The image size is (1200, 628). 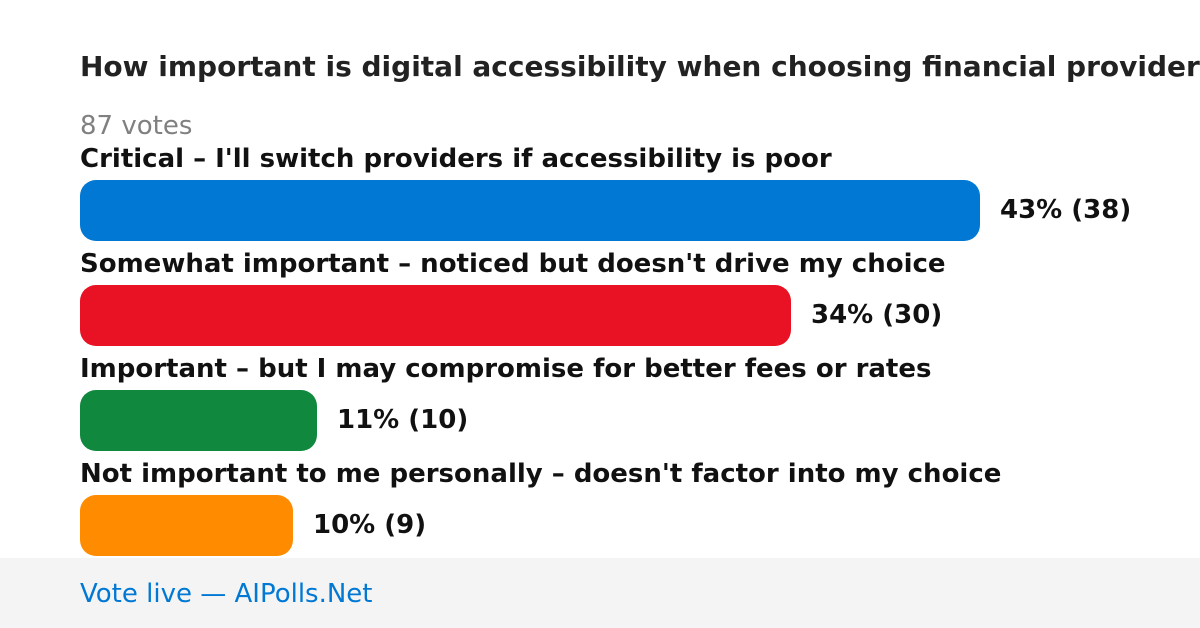 What do you see at coordinates (1066, 210) in the screenshot?
I see `option-value-label: 43% (38)` at bounding box center [1066, 210].